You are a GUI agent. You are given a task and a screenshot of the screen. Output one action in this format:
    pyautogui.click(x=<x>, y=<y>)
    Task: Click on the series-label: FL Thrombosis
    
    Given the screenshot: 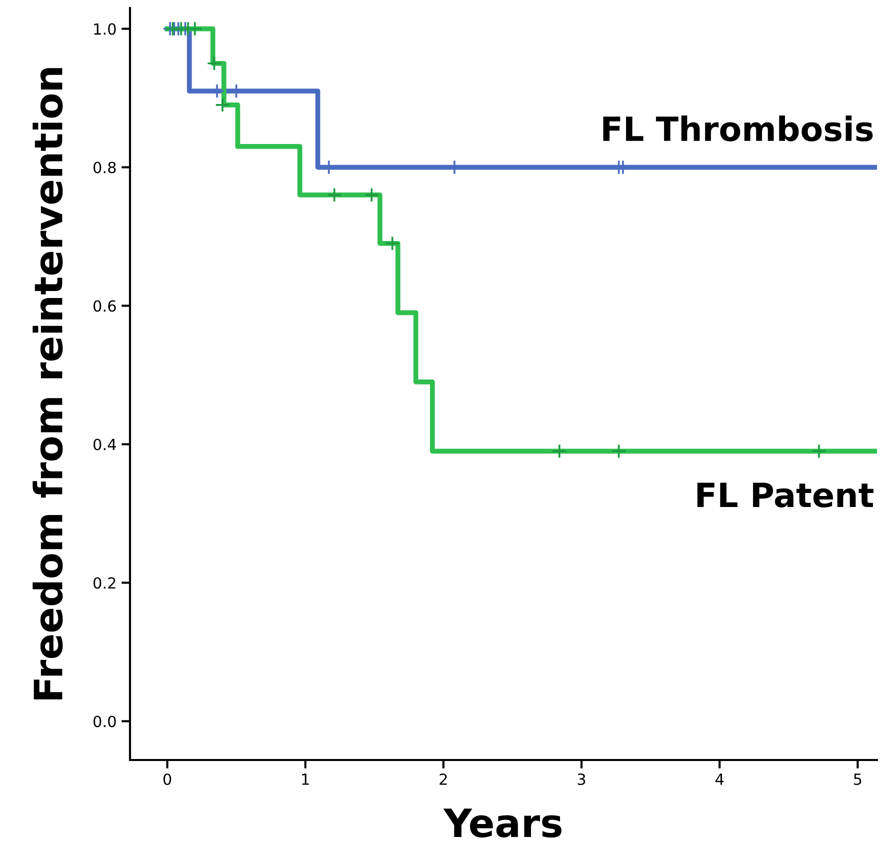 What is the action you would take?
    pyautogui.click(x=738, y=129)
    